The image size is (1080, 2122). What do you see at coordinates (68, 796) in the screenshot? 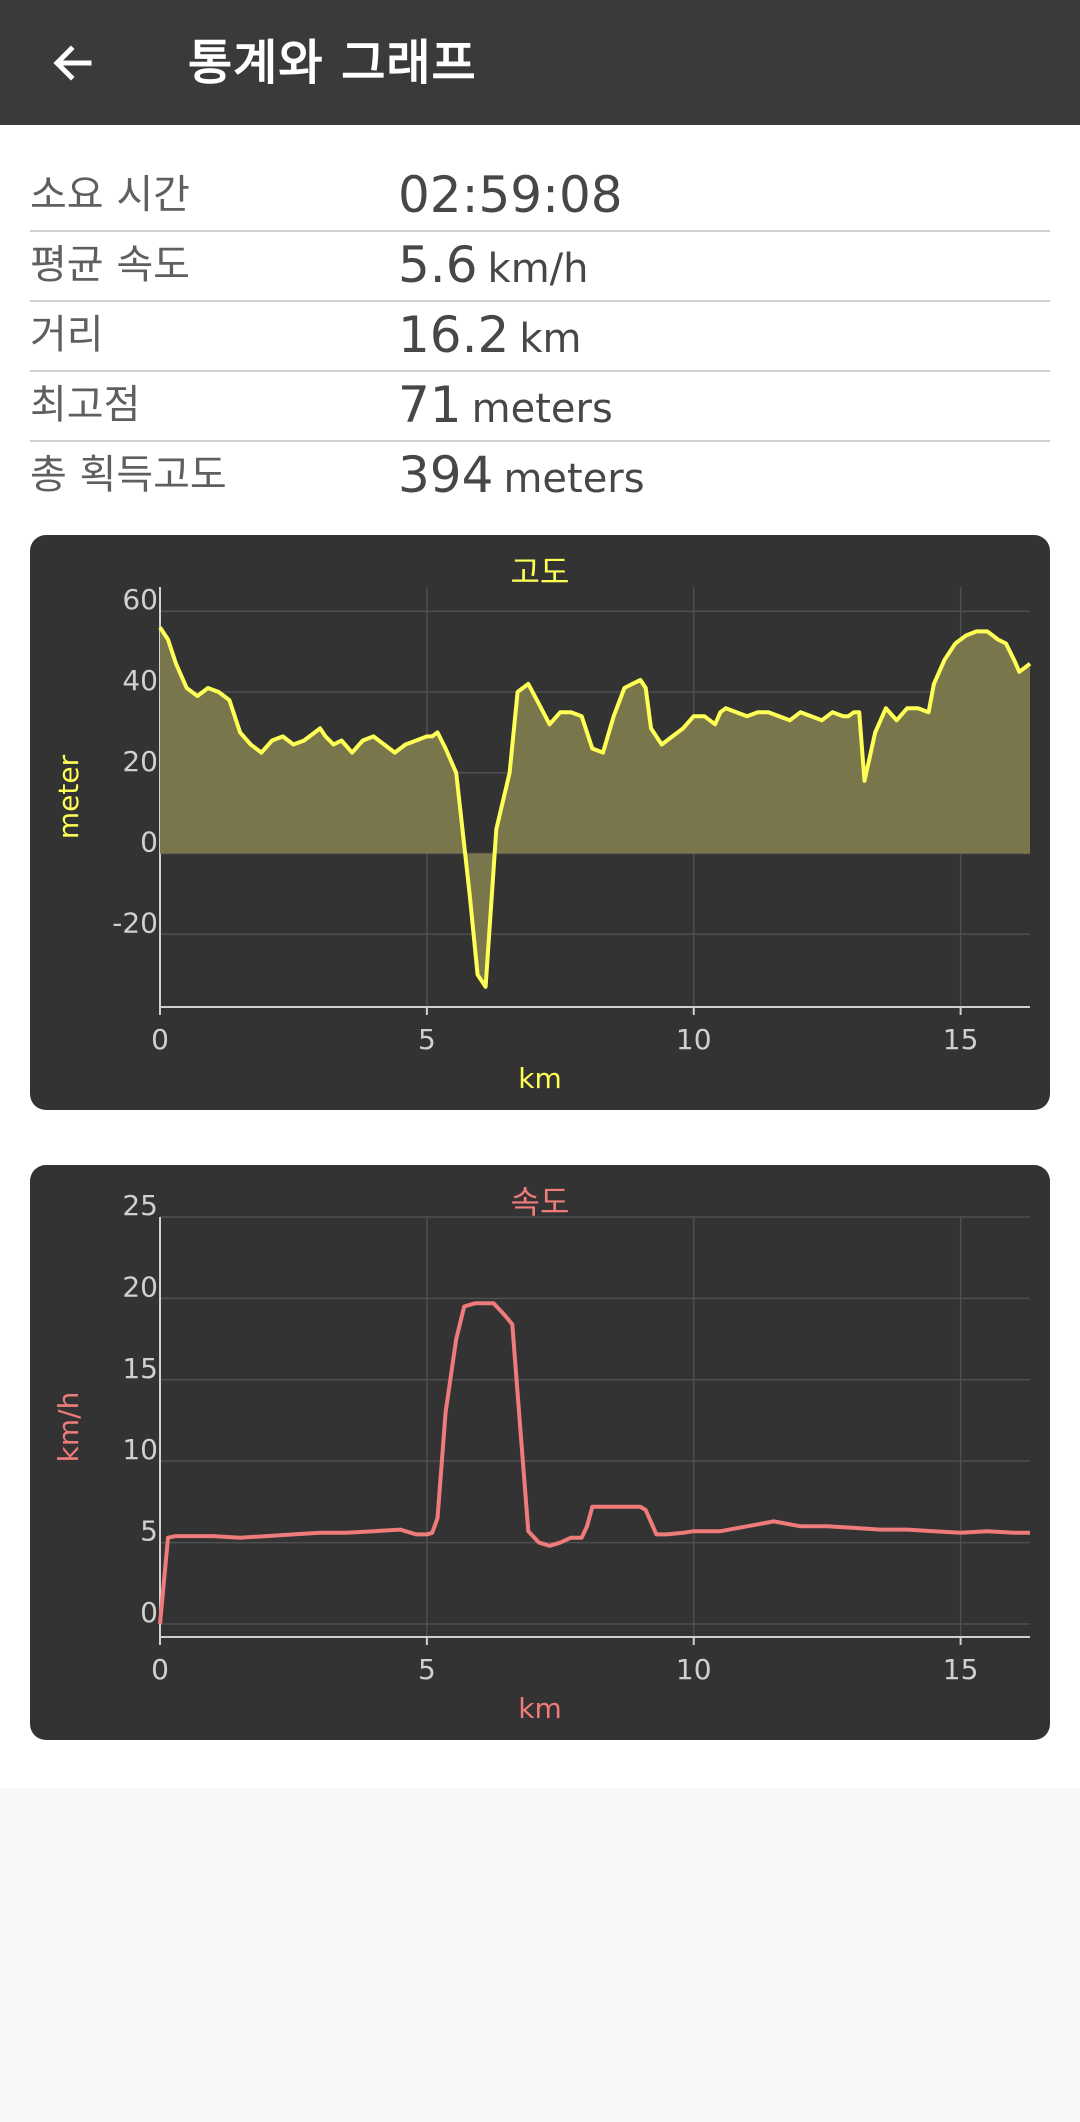
I see `y-axis-label: meter` at bounding box center [68, 796].